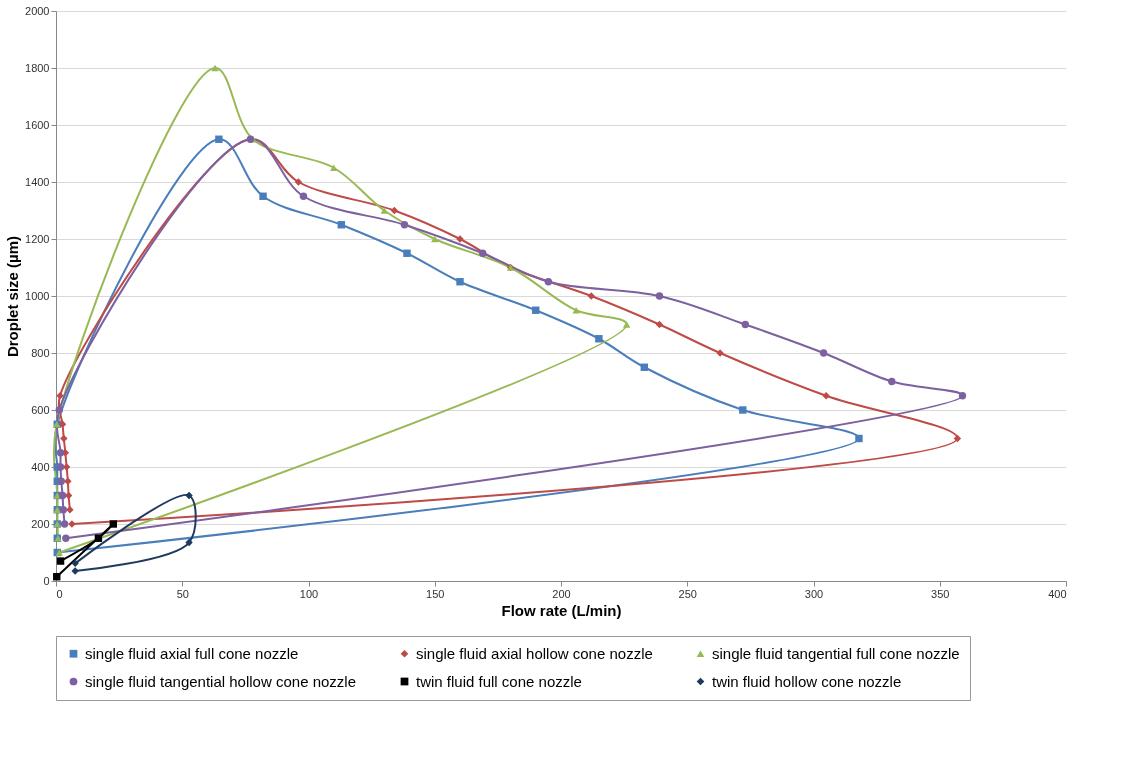 Image resolution: width=1133 pixels, height=765 pixels. I want to click on legend-label: single fluid axial full cone nozzle, so click(192, 653).